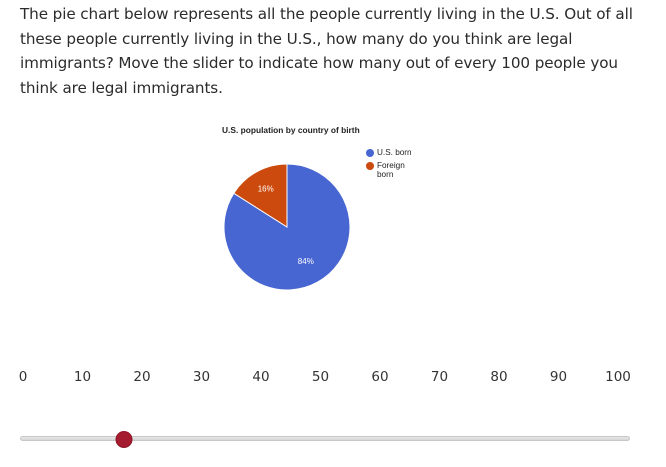  What do you see at coordinates (266, 188) in the screenshot?
I see `pie-slice-label: 16%` at bounding box center [266, 188].